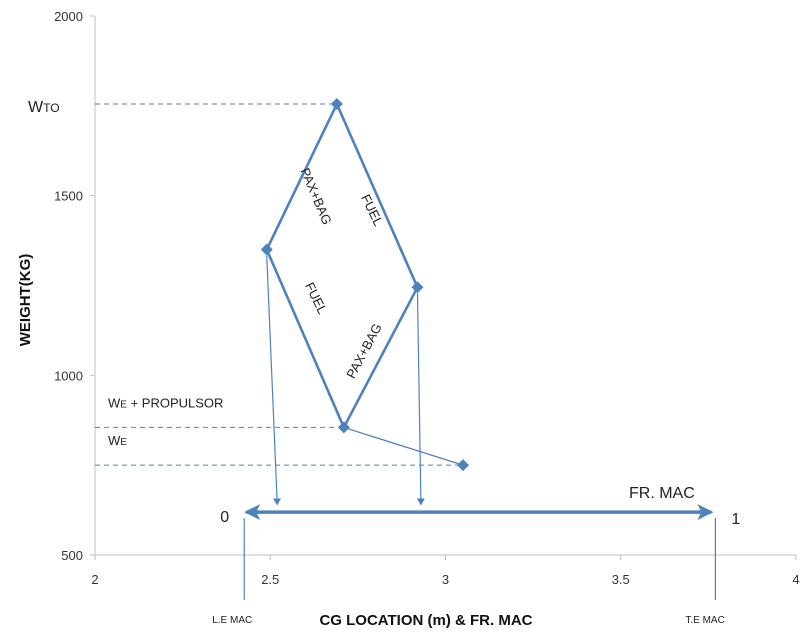 This screenshot has height=636, width=804. I want to click on reference-label-sub: TO, so click(51, 108).